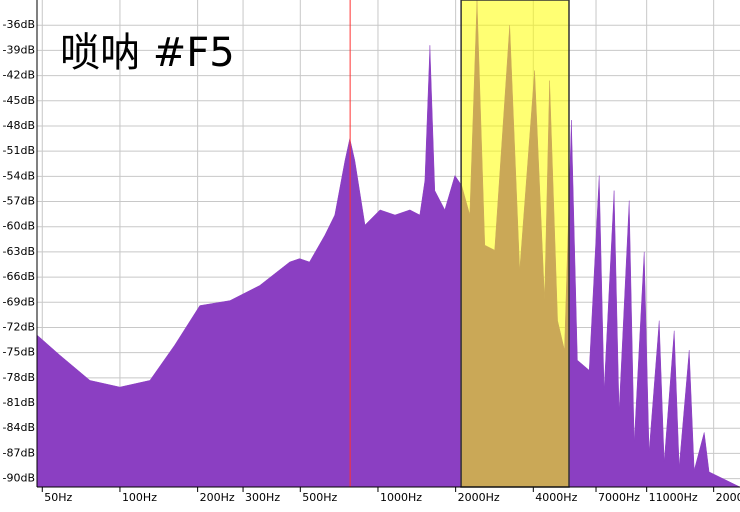 This screenshot has width=740, height=512. I want to click on x-tick-label: 200Hz, so click(217, 497).